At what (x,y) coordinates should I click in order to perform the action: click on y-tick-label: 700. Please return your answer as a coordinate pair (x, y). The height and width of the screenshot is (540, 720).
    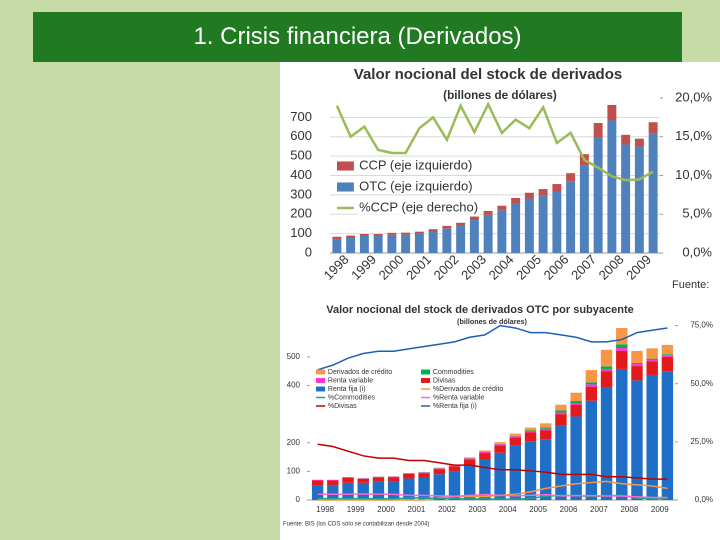
    Looking at the image, I should click on (301, 116).